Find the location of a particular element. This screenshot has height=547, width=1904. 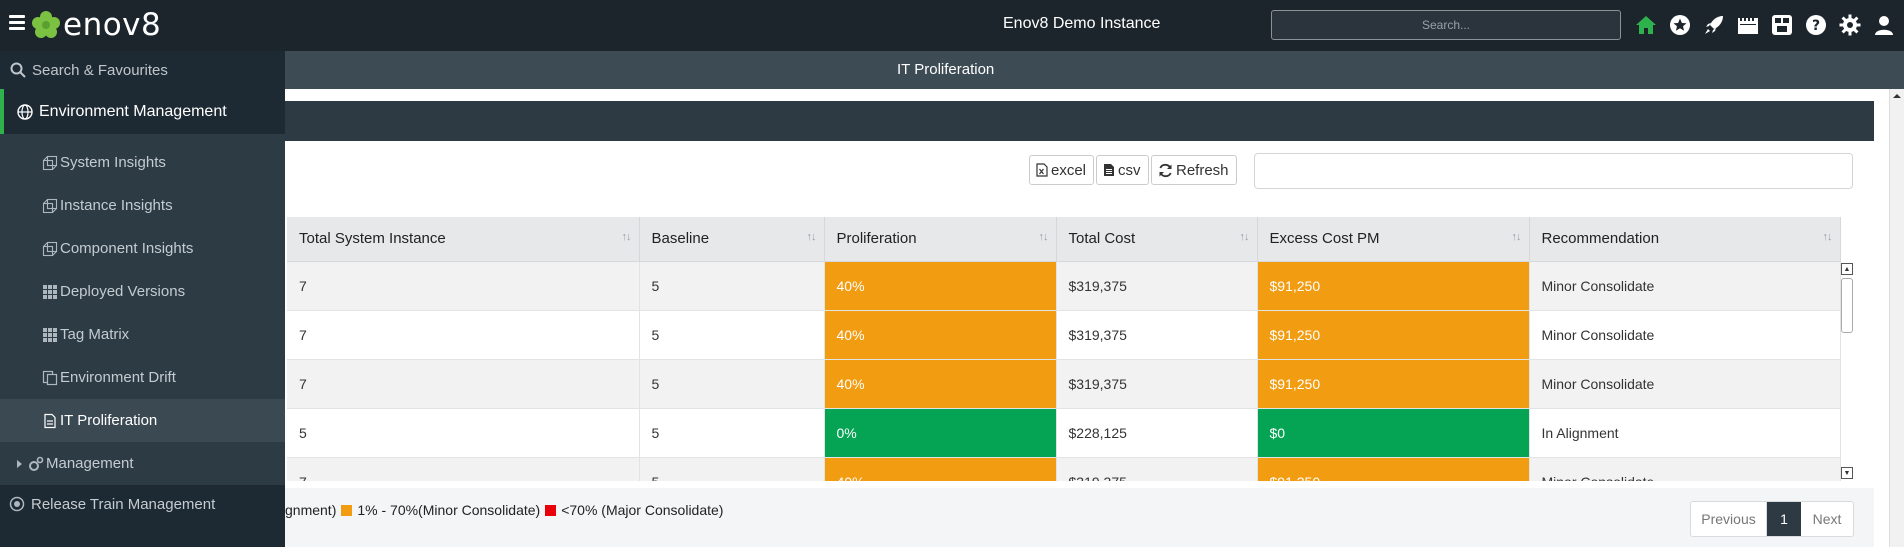

scroll-down-icon: ▼ is located at coordinates (1847, 473).